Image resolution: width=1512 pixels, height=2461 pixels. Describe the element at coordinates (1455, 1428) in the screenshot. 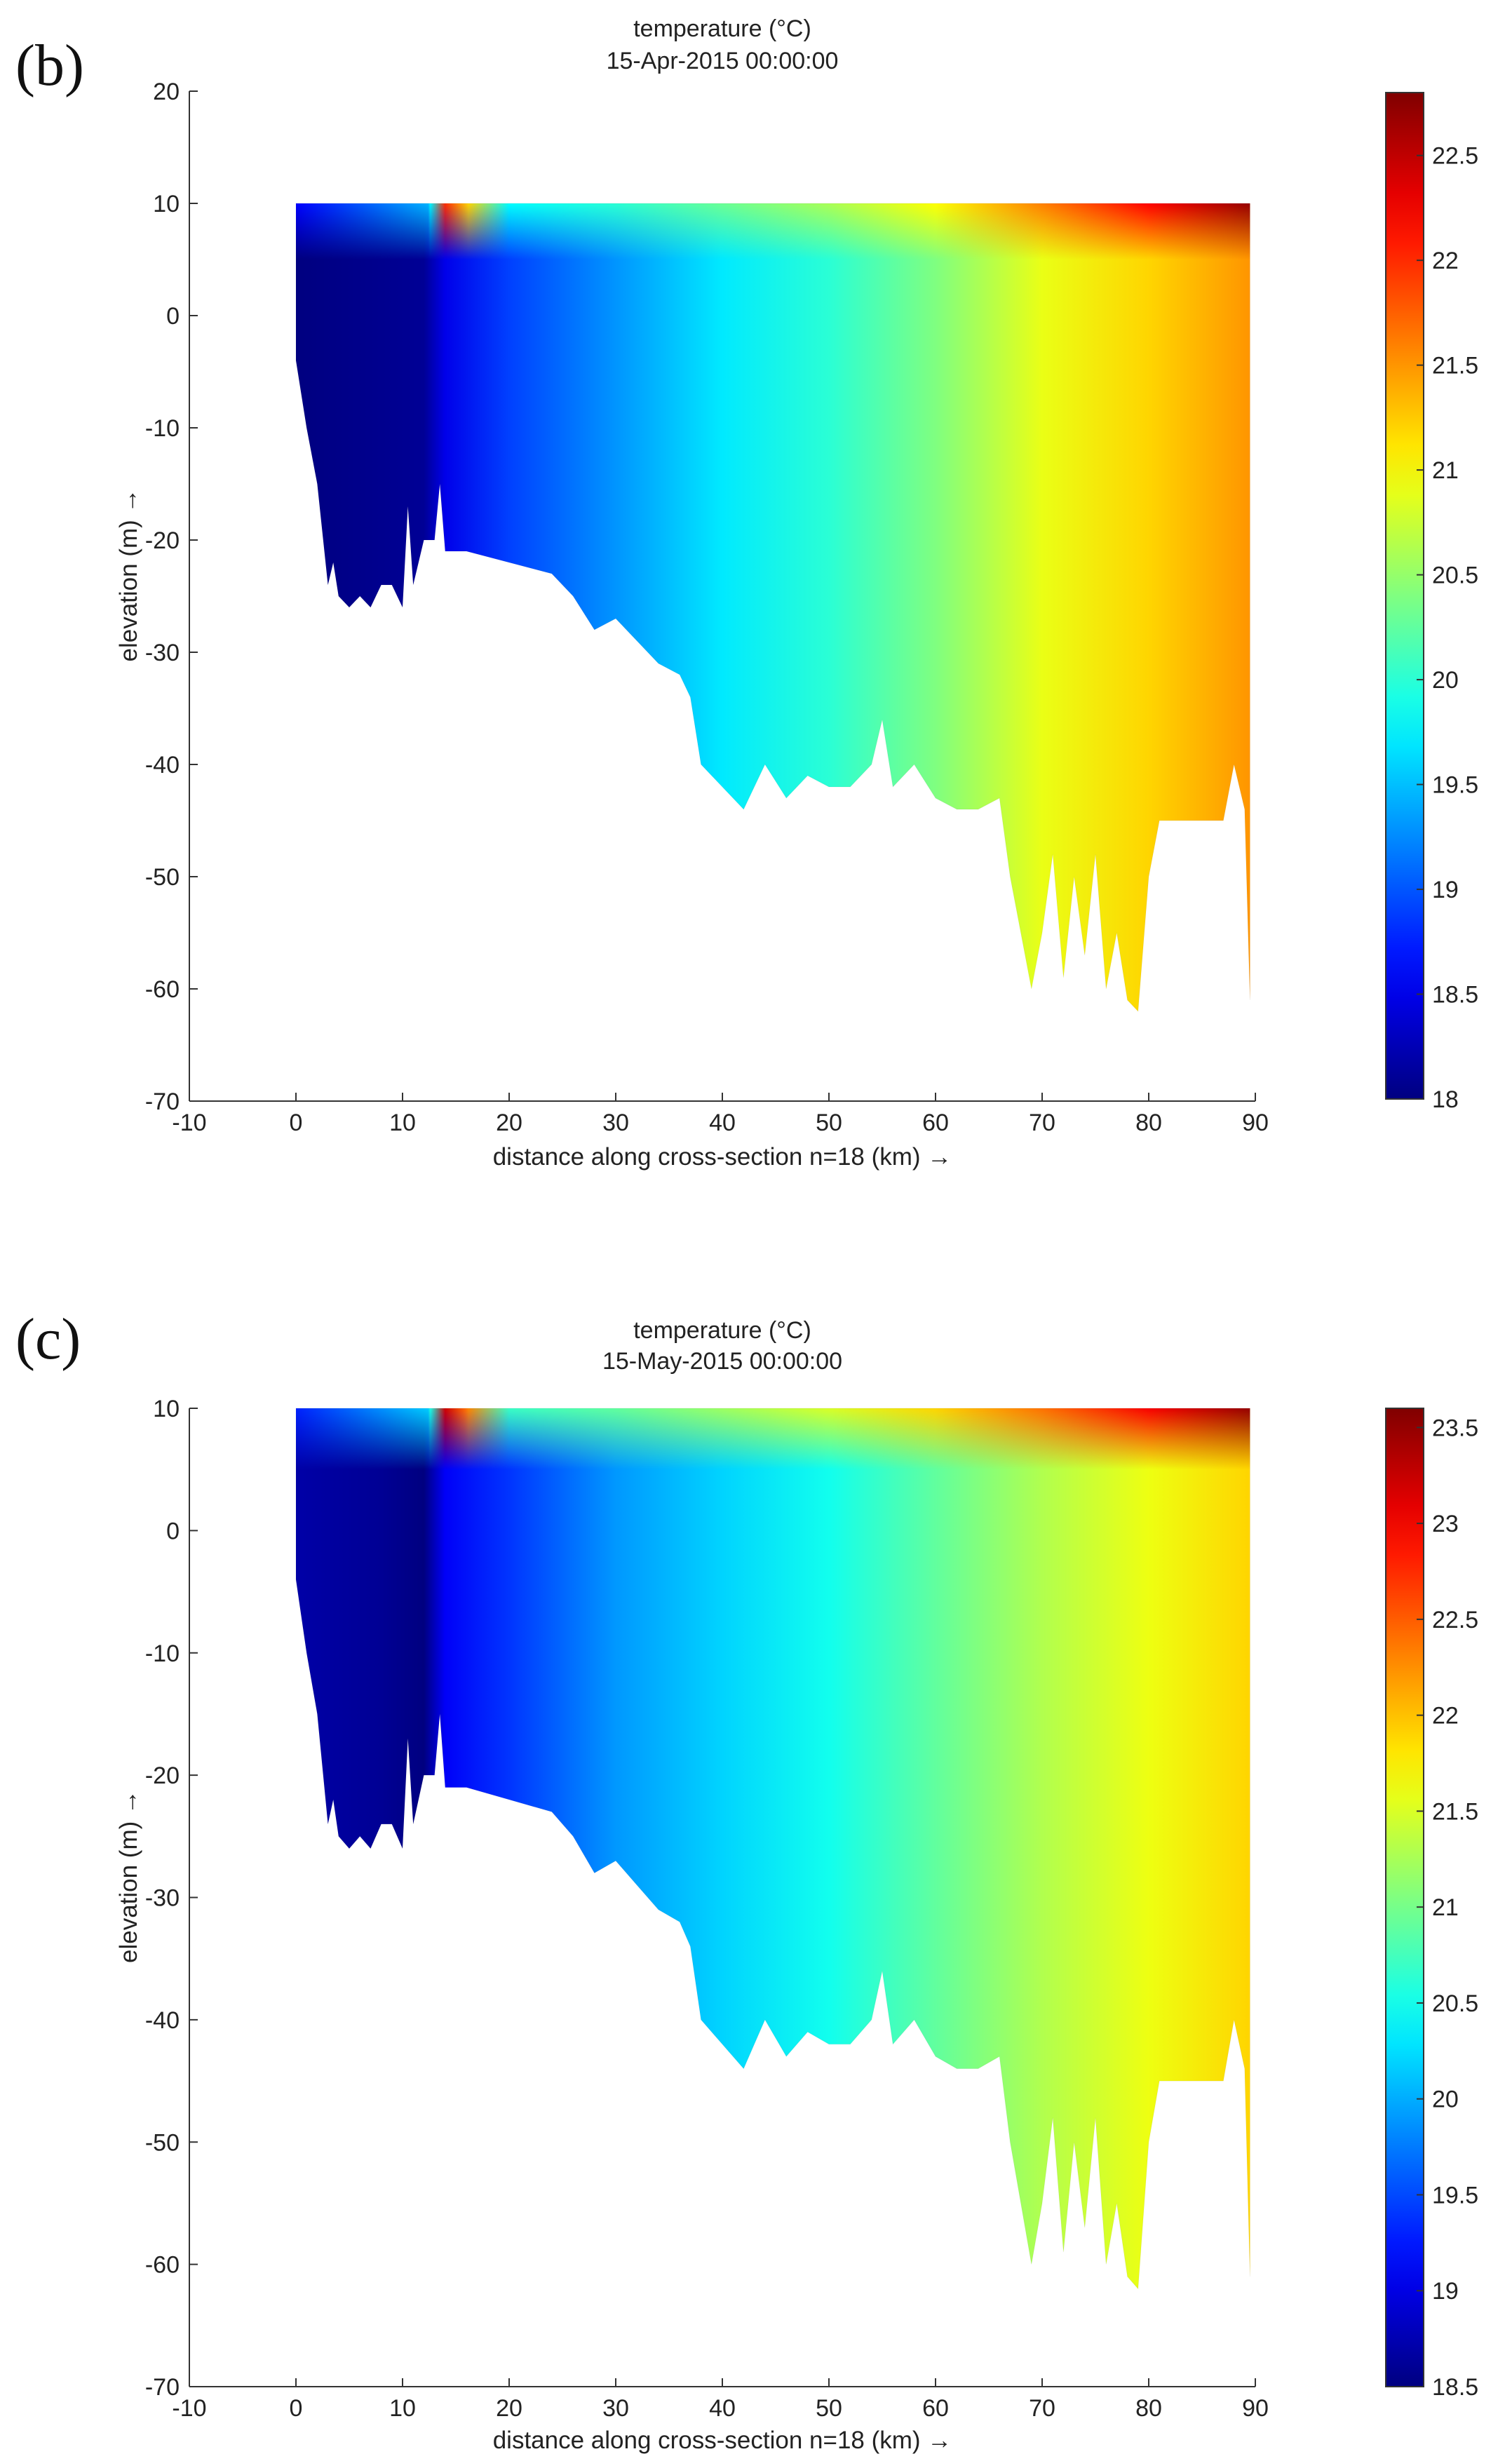

I see `colorbar-tick-label: 23.5` at that location.